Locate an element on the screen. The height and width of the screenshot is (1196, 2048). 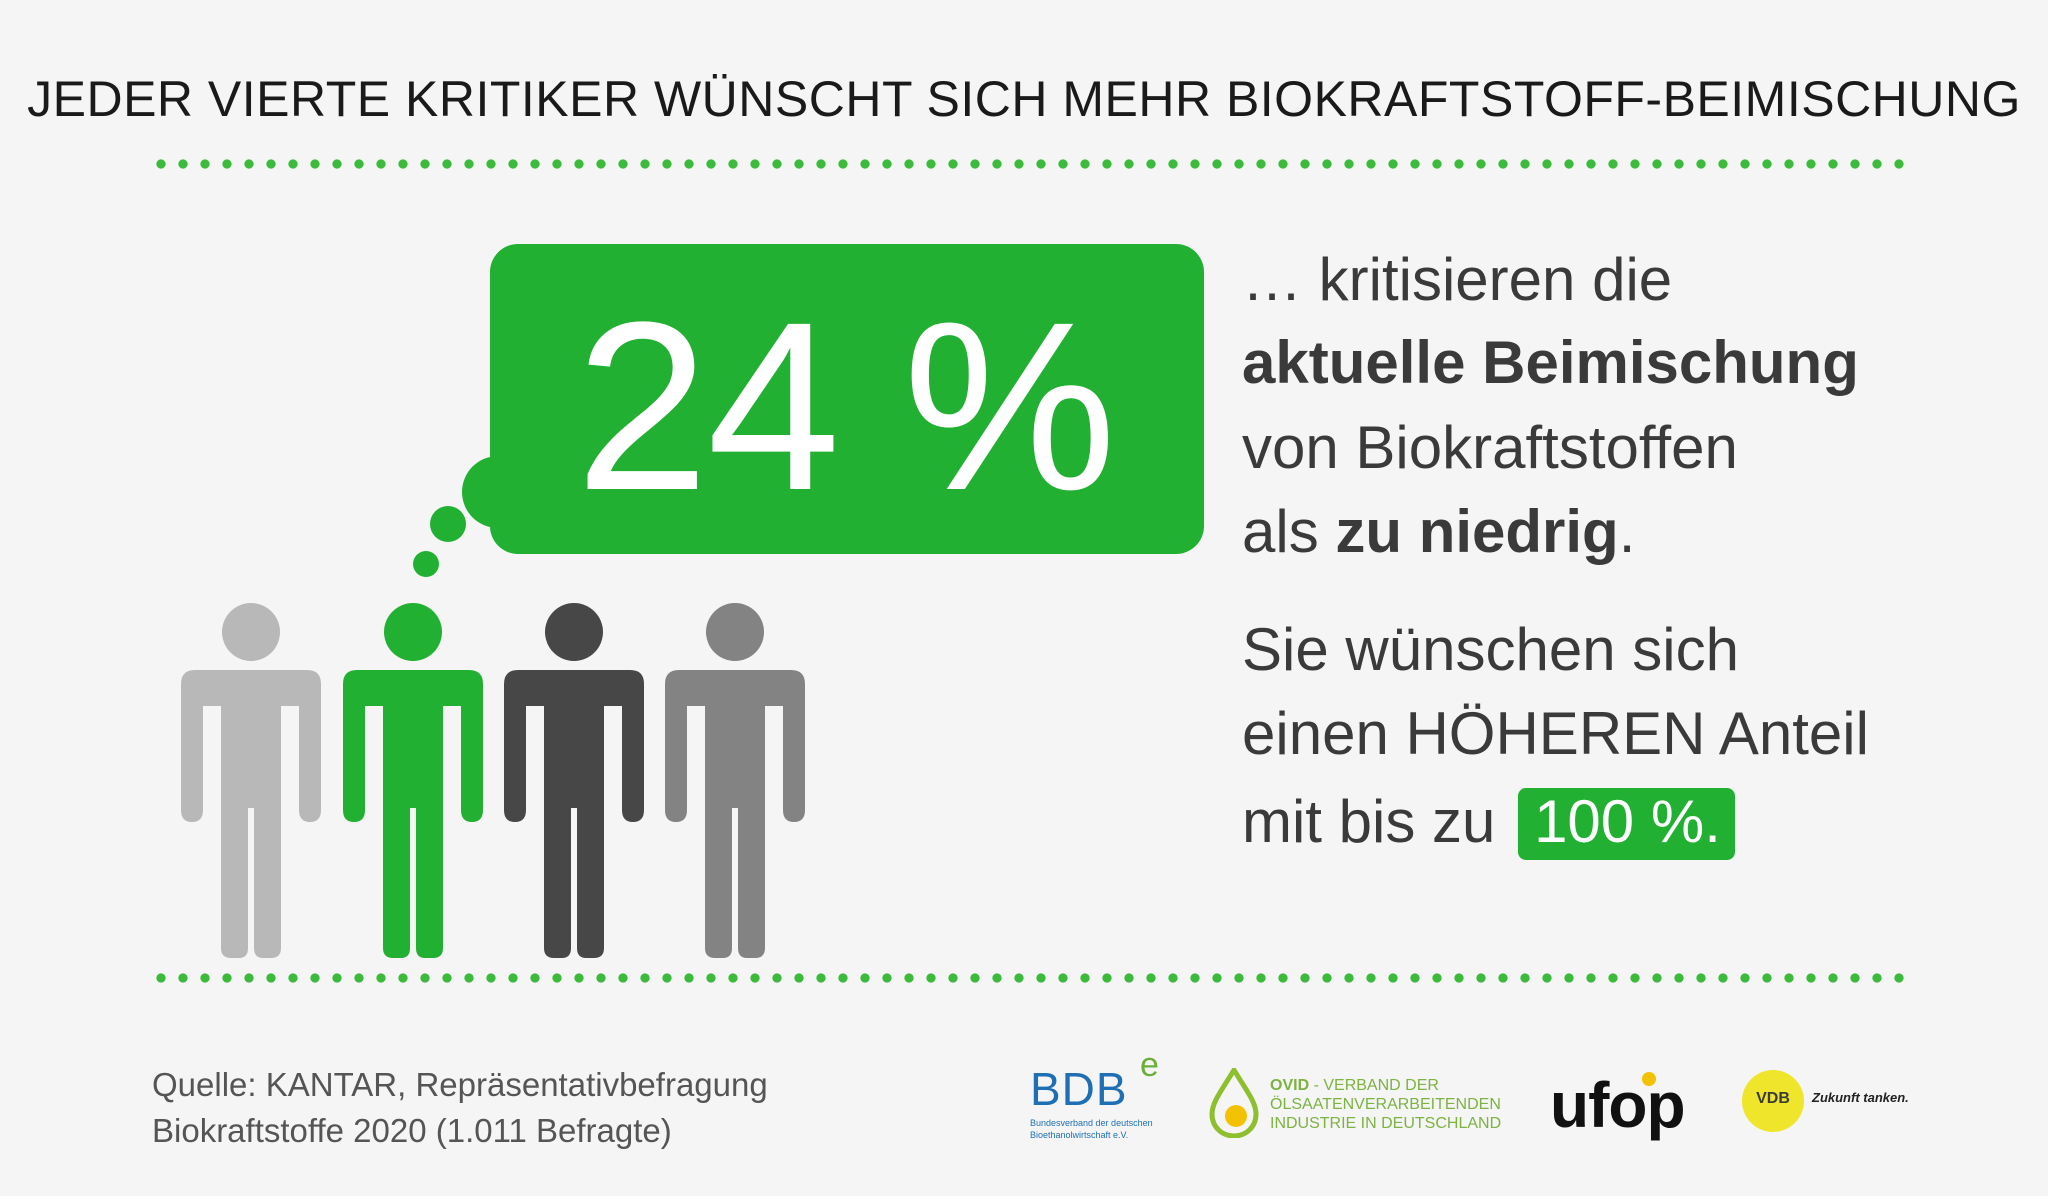
statement-bold-low: zu niedrig is located at coordinates (1477, 531).